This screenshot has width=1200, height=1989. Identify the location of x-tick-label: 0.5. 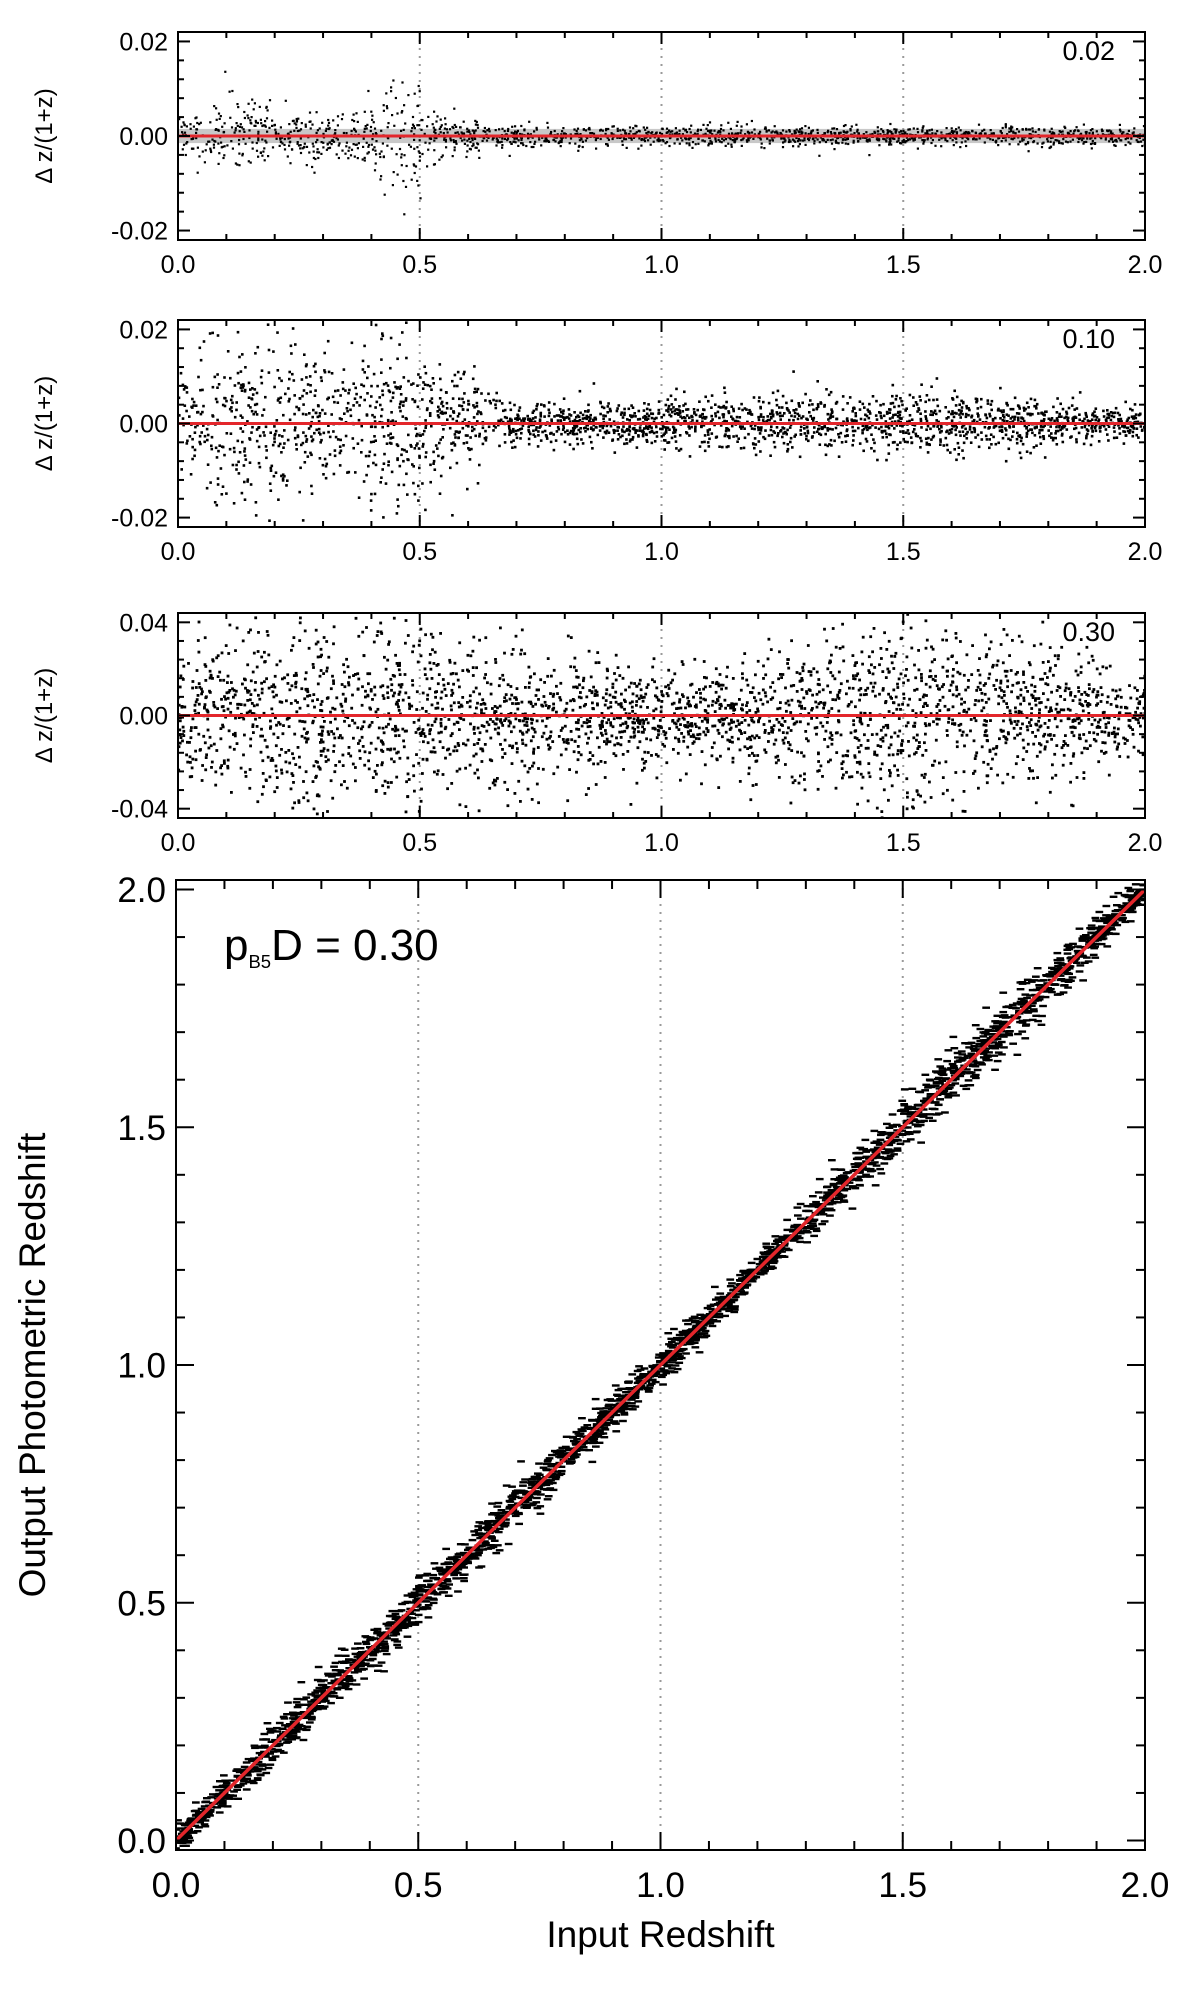
(419, 552).